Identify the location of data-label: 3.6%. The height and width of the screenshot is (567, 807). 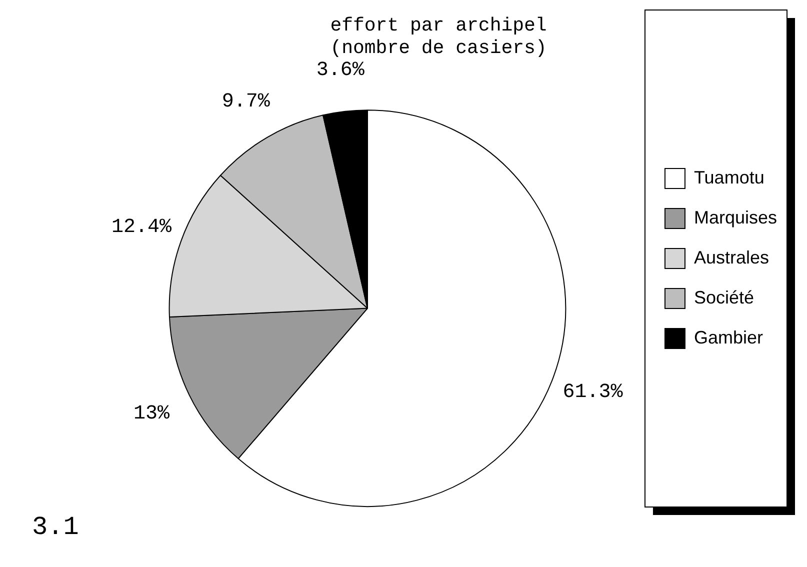
(341, 70).